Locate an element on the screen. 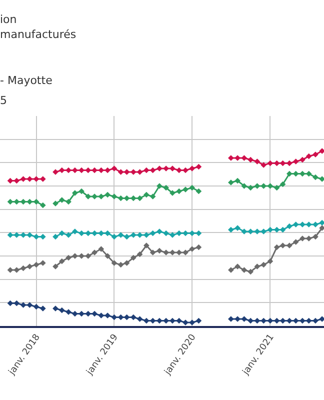 This screenshot has height=400, width=324. text: - Mayotte is located at coordinates (26, 80).